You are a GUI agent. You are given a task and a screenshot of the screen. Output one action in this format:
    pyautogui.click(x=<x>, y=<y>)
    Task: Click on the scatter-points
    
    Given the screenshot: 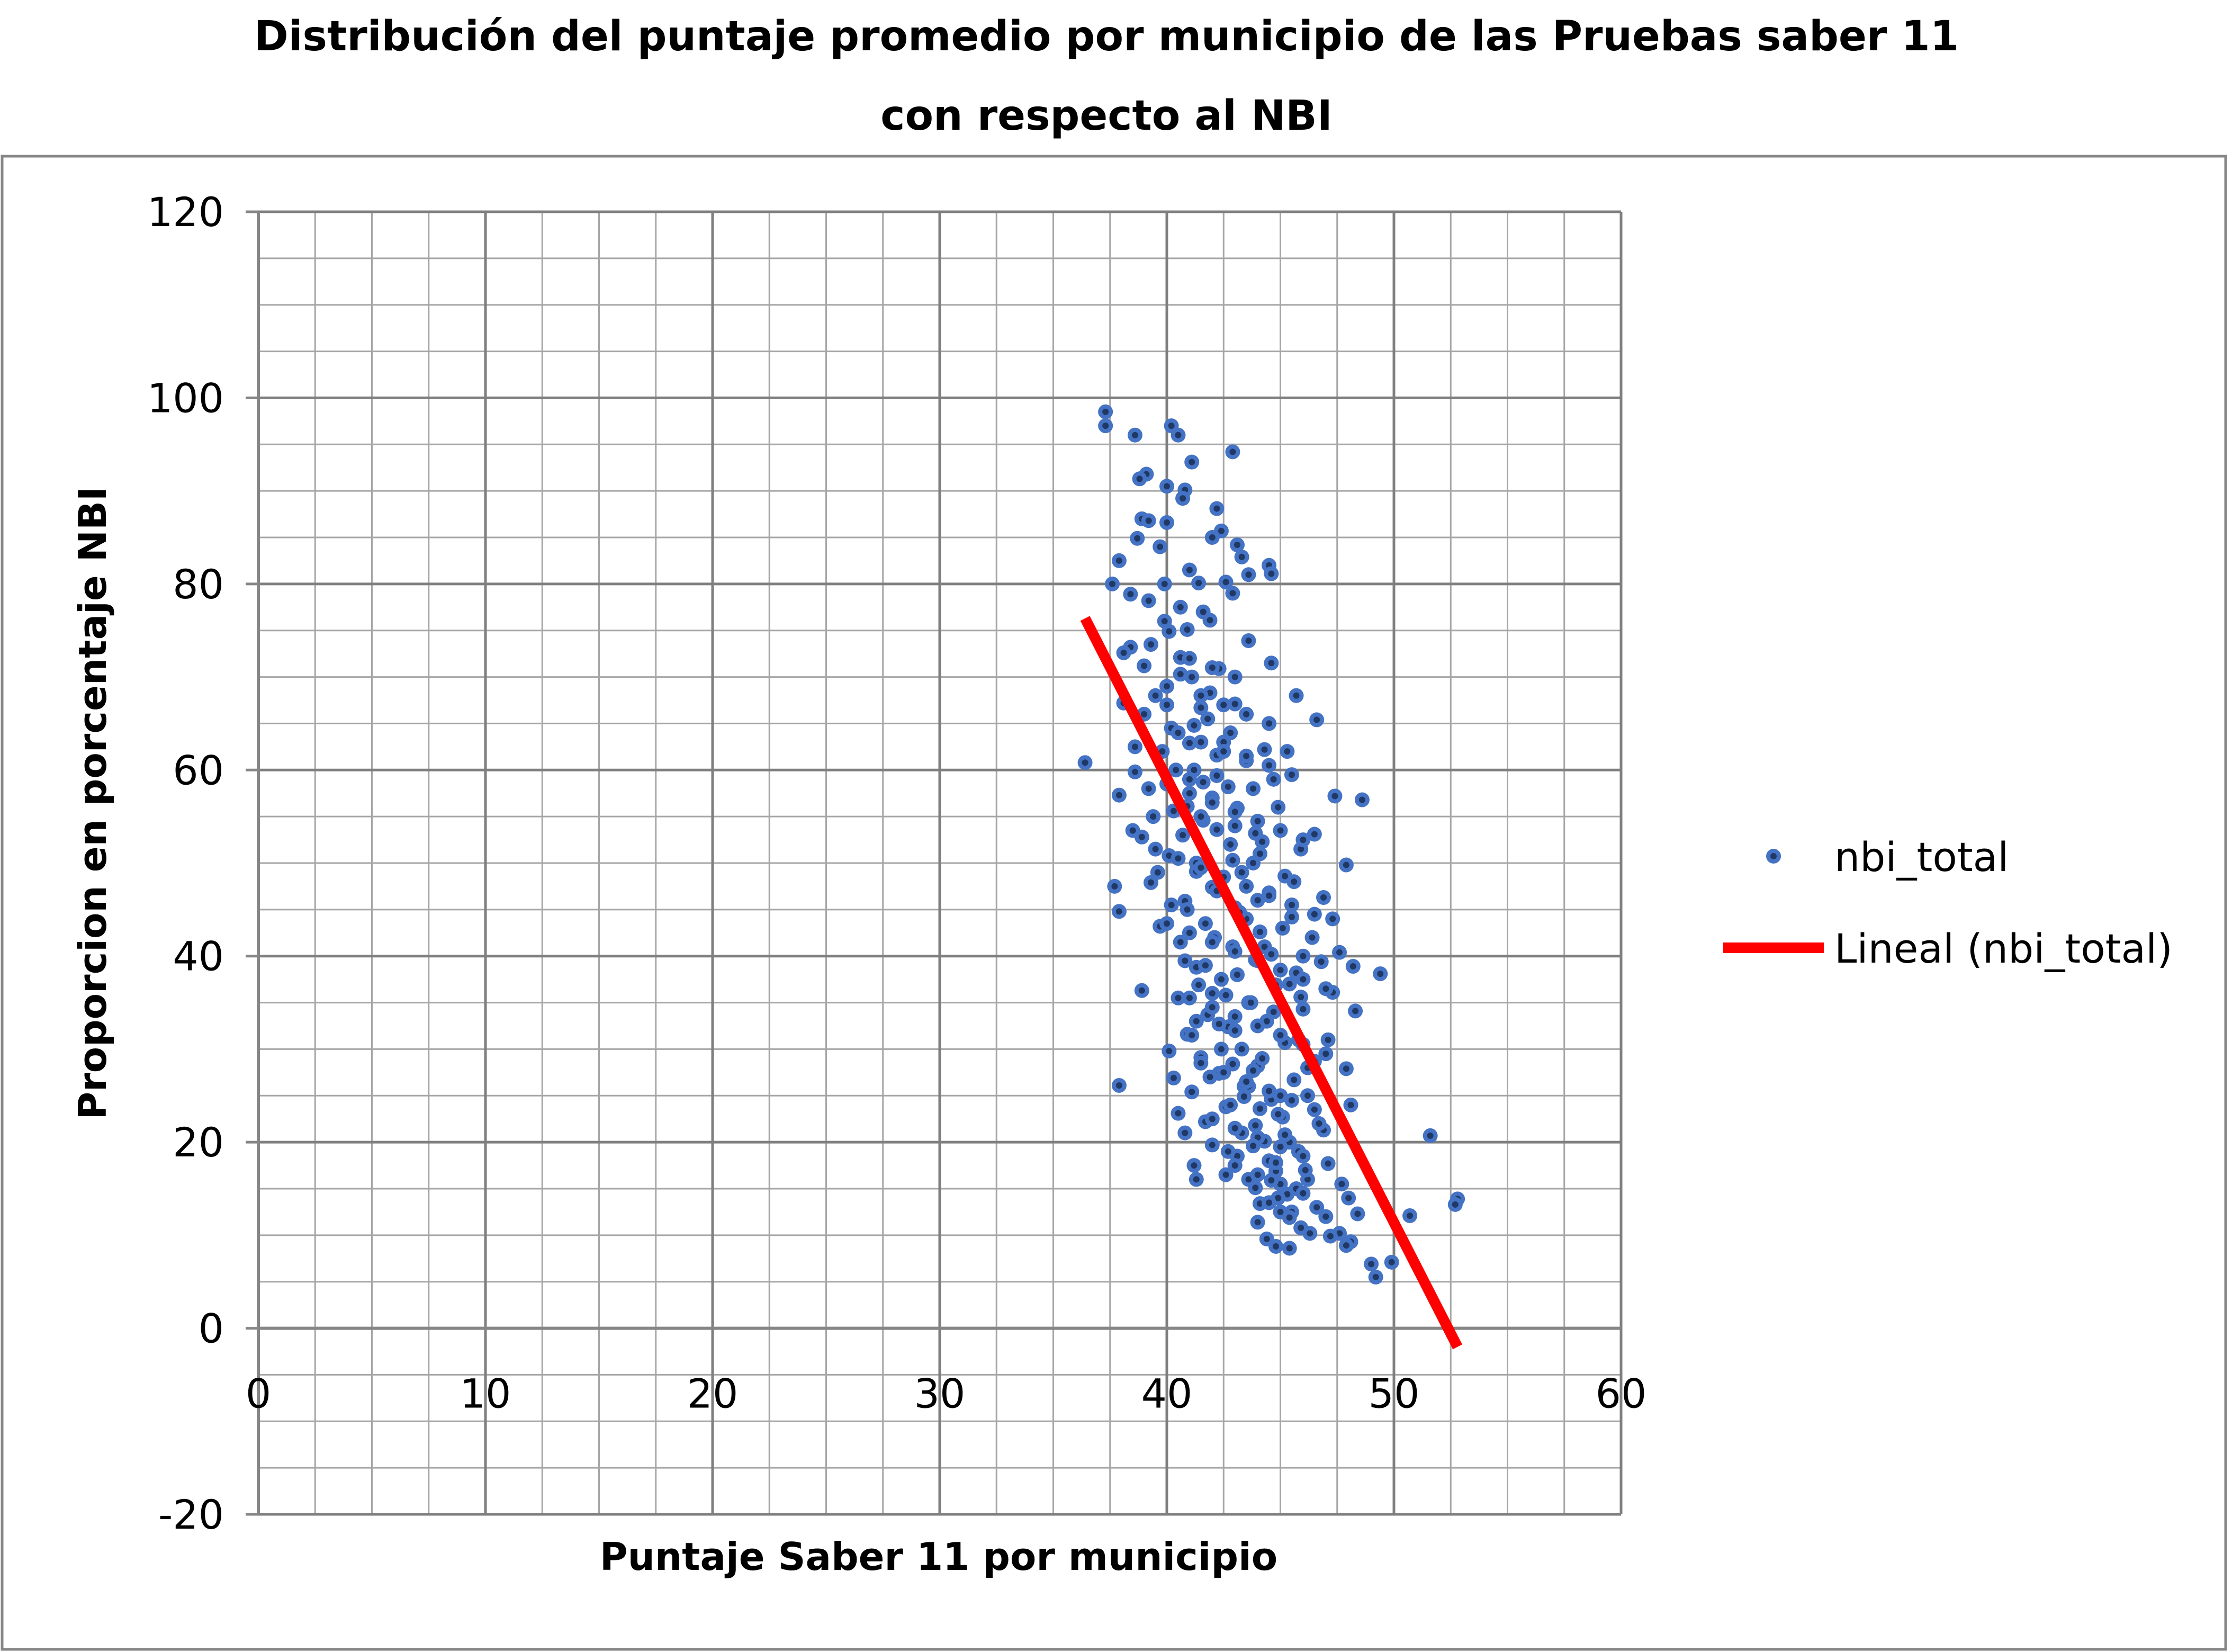 What is the action you would take?
    pyautogui.click(x=1271, y=844)
    